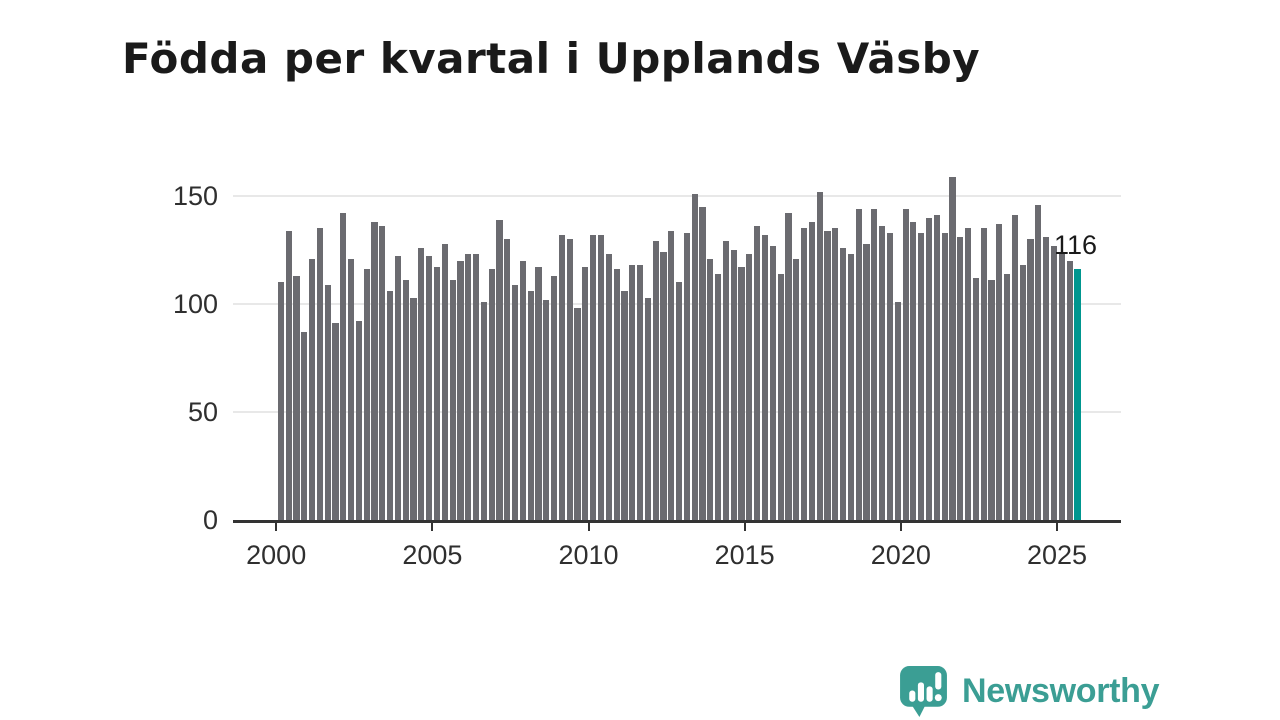 This screenshot has height=720, width=1280. I want to click on y-axis-tick-label: 150, so click(195, 196).